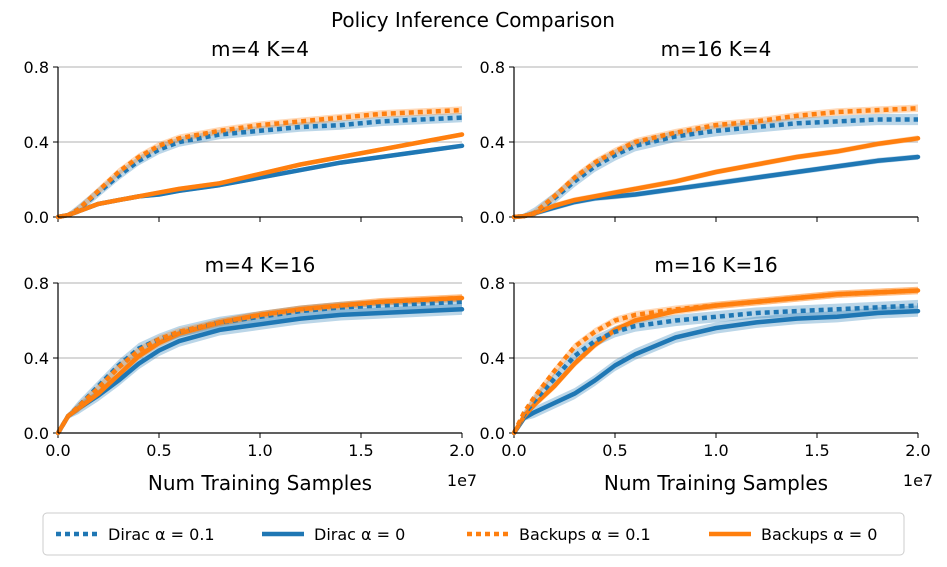 The width and height of the screenshot is (947, 567). What do you see at coordinates (715, 265) in the screenshot?
I see `subplot-title: m=16 K=16` at bounding box center [715, 265].